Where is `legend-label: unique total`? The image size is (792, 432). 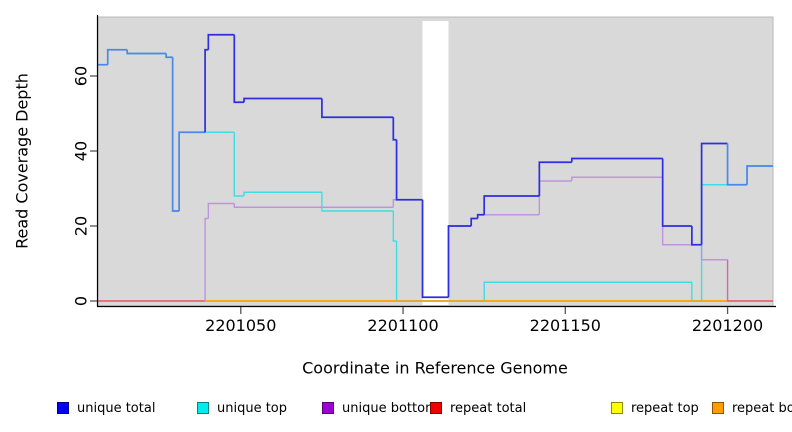
legend-label: unique total is located at coordinates (116, 408).